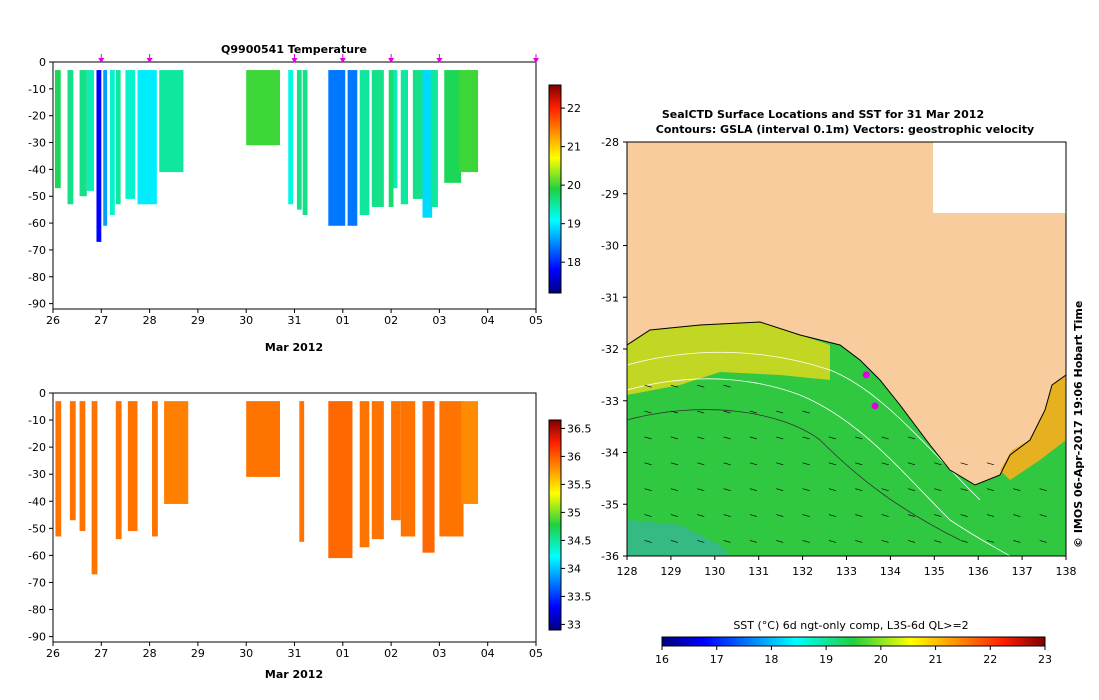 Image resolution: width=1099 pixels, height=700 pixels. What do you see at coordinates (579, 540) in the screenshot?
I see `colorbar-tick-label: 34.5` at bounding box center [579, 540].